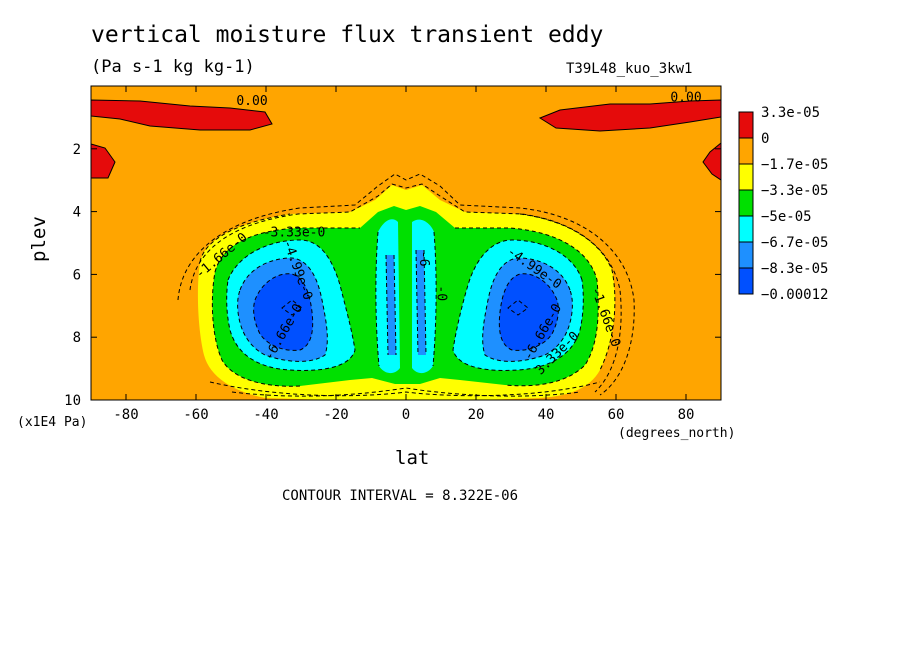  Describe the element at coordinates (711, 161) in the screenshot. I see `positive-region-e-edge` at that location.